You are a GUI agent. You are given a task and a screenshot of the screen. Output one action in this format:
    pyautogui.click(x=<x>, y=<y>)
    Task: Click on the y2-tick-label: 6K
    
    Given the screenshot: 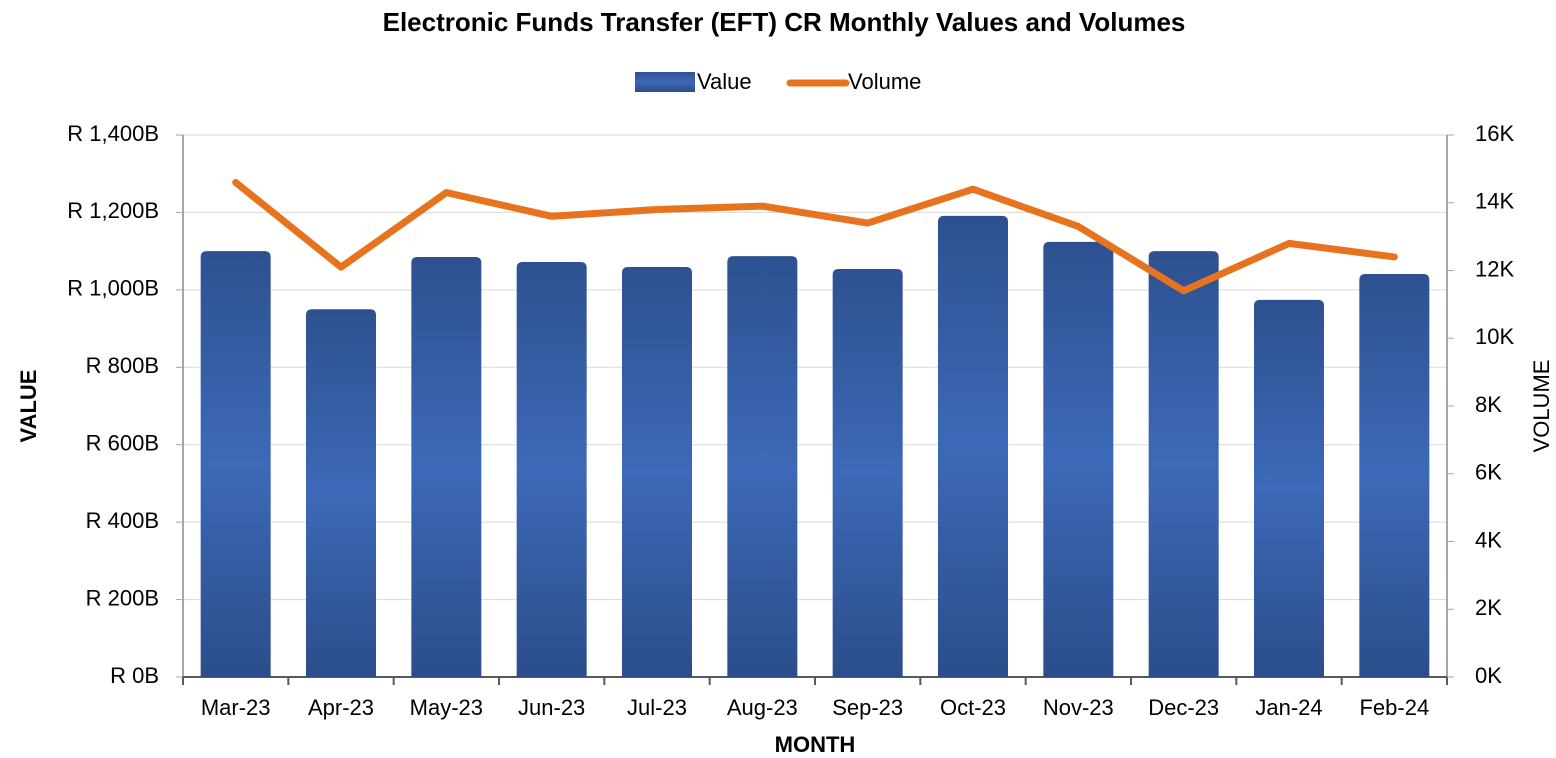 What is the action you would take?
    pyautogui.click(x=1488, y=472)
    